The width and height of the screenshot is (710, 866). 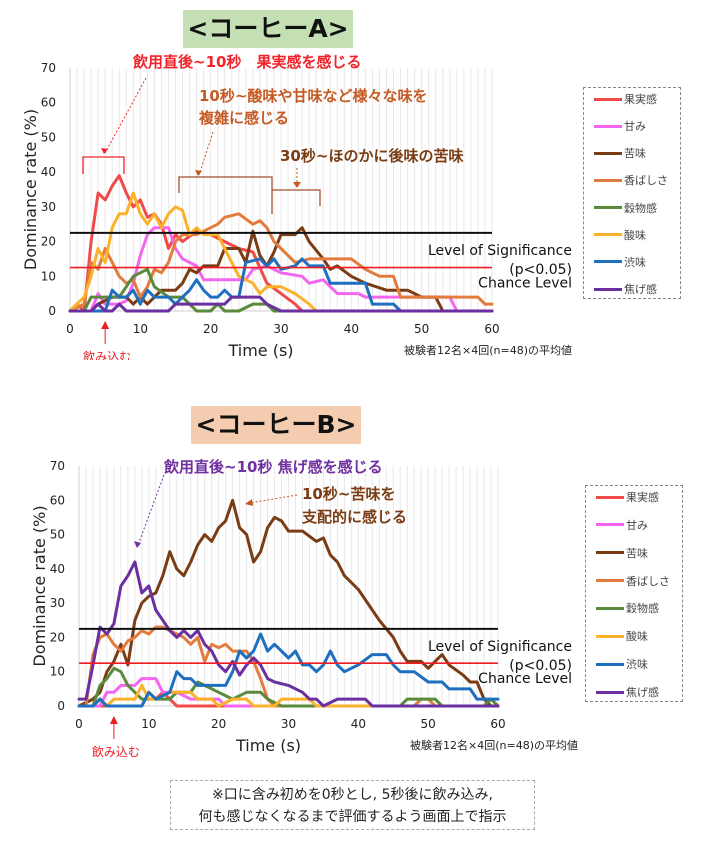 I want to click on y-tick-label: 20, so click(x=57, y=637).